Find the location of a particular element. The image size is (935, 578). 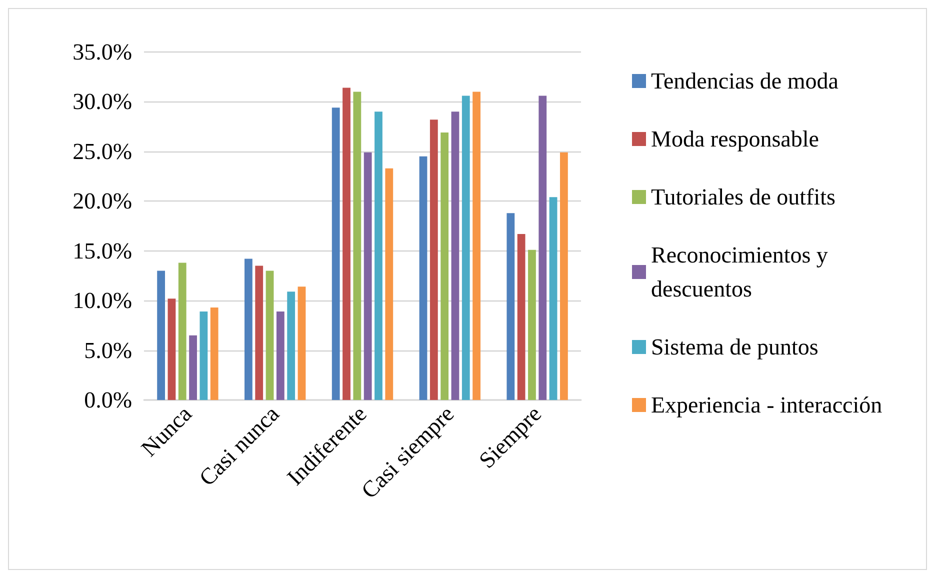

y-tick-label: 15.0% is located at coordinates (102, 251).